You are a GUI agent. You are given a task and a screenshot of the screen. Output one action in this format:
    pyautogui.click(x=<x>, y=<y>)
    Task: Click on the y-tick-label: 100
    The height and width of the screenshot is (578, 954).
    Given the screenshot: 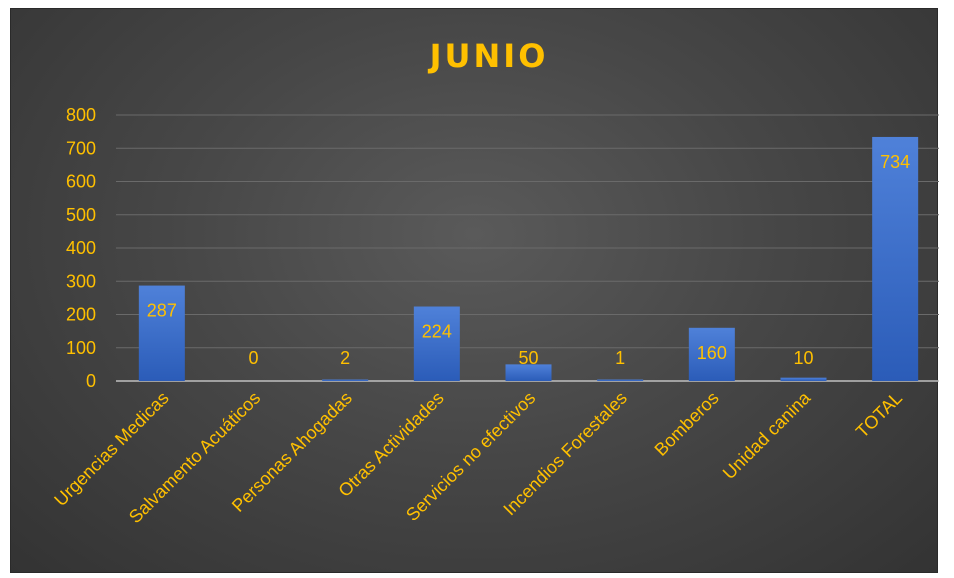 What is the action you would take?
    pyautogui.click(x=81, y=348)
    